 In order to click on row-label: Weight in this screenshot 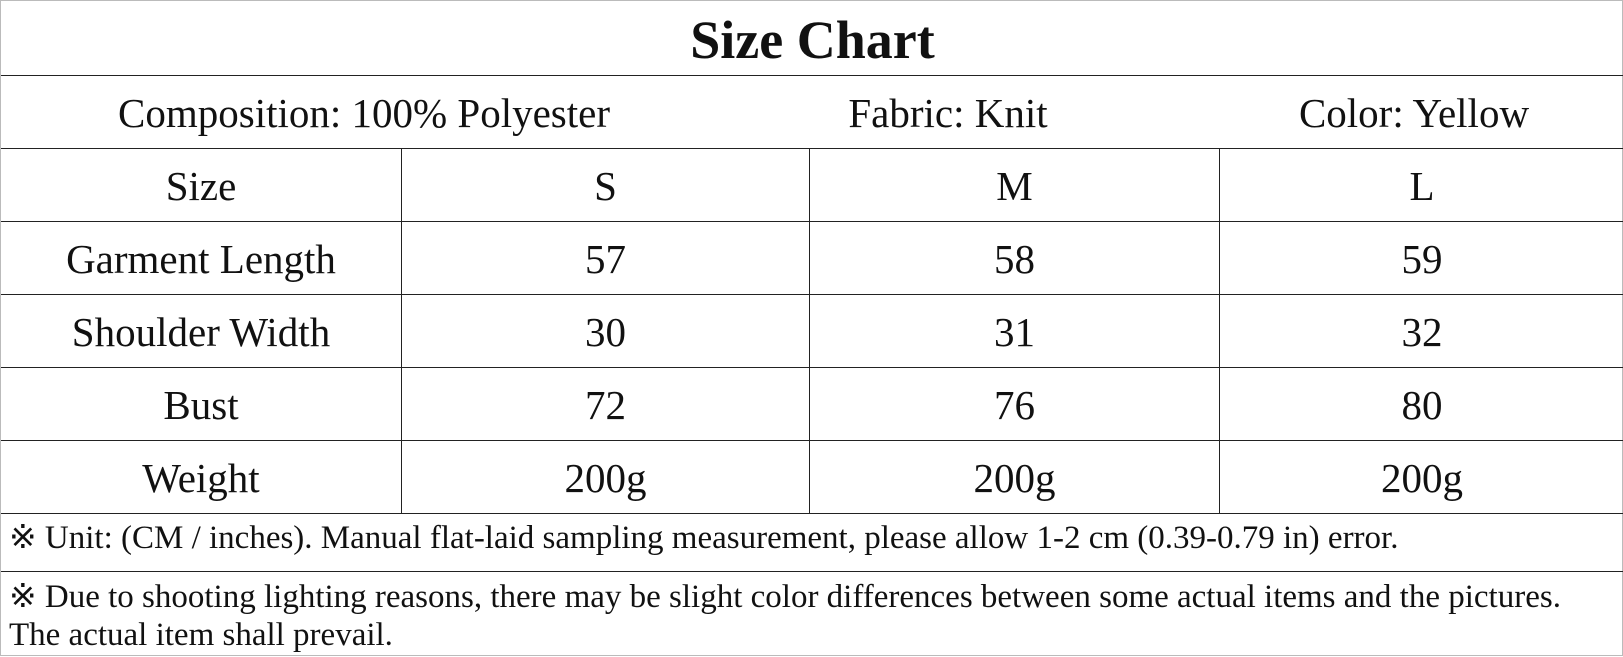, I will do `click(201, 478)`.